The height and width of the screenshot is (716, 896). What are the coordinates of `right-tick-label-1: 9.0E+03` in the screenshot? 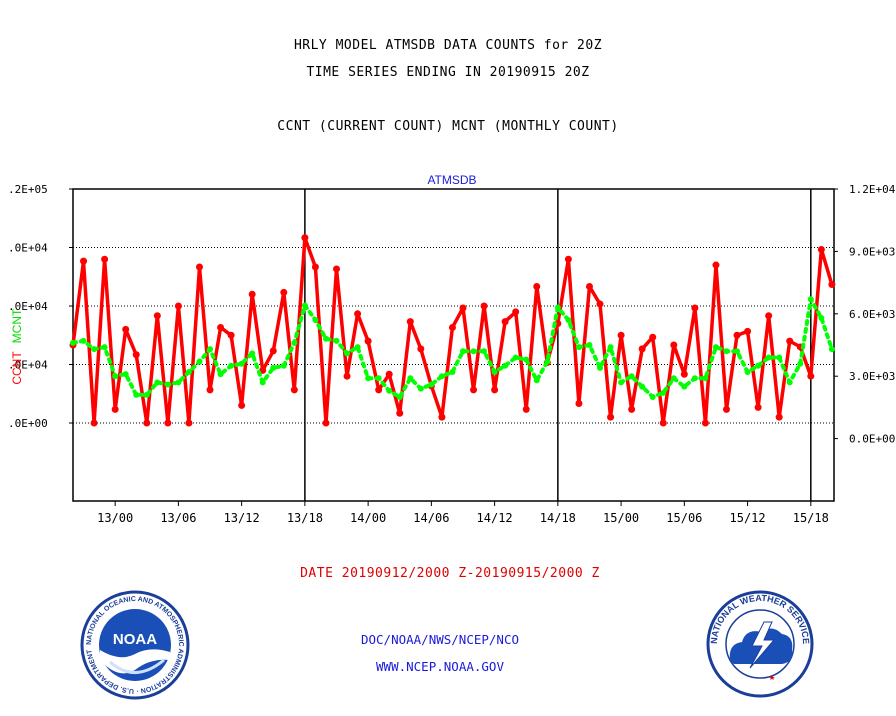 It's located at (872, 251).